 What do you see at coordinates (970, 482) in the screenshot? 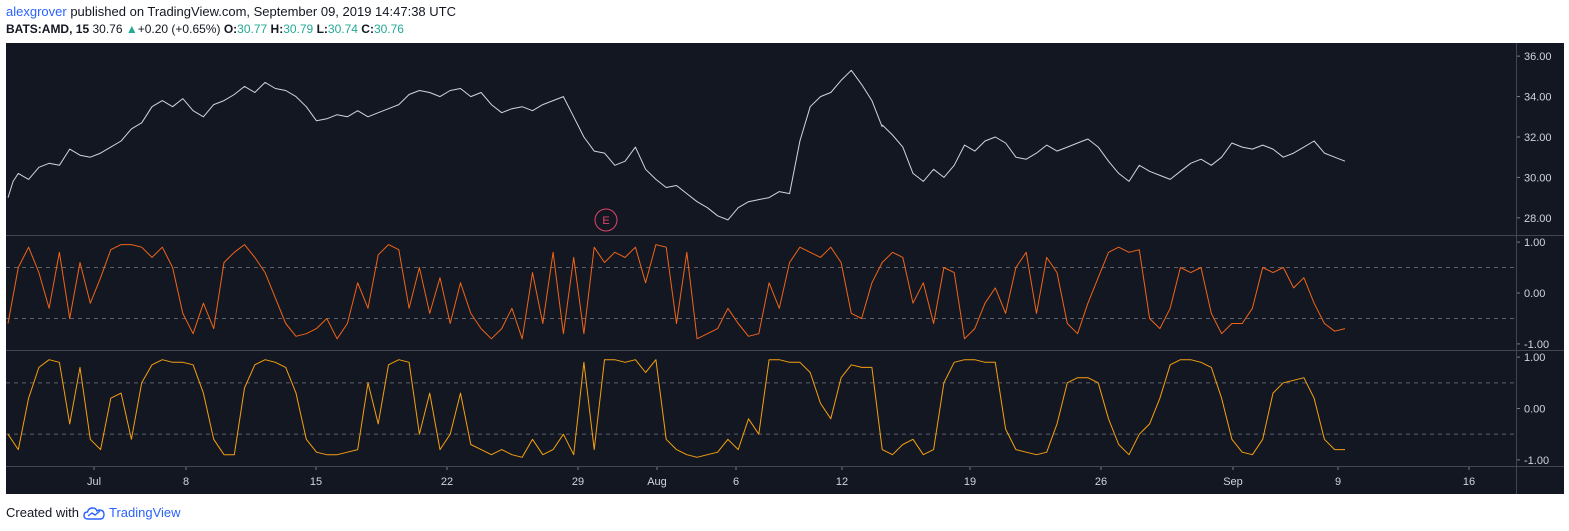
I see `x-tick-label: 19` at bounding box center [970, 482].